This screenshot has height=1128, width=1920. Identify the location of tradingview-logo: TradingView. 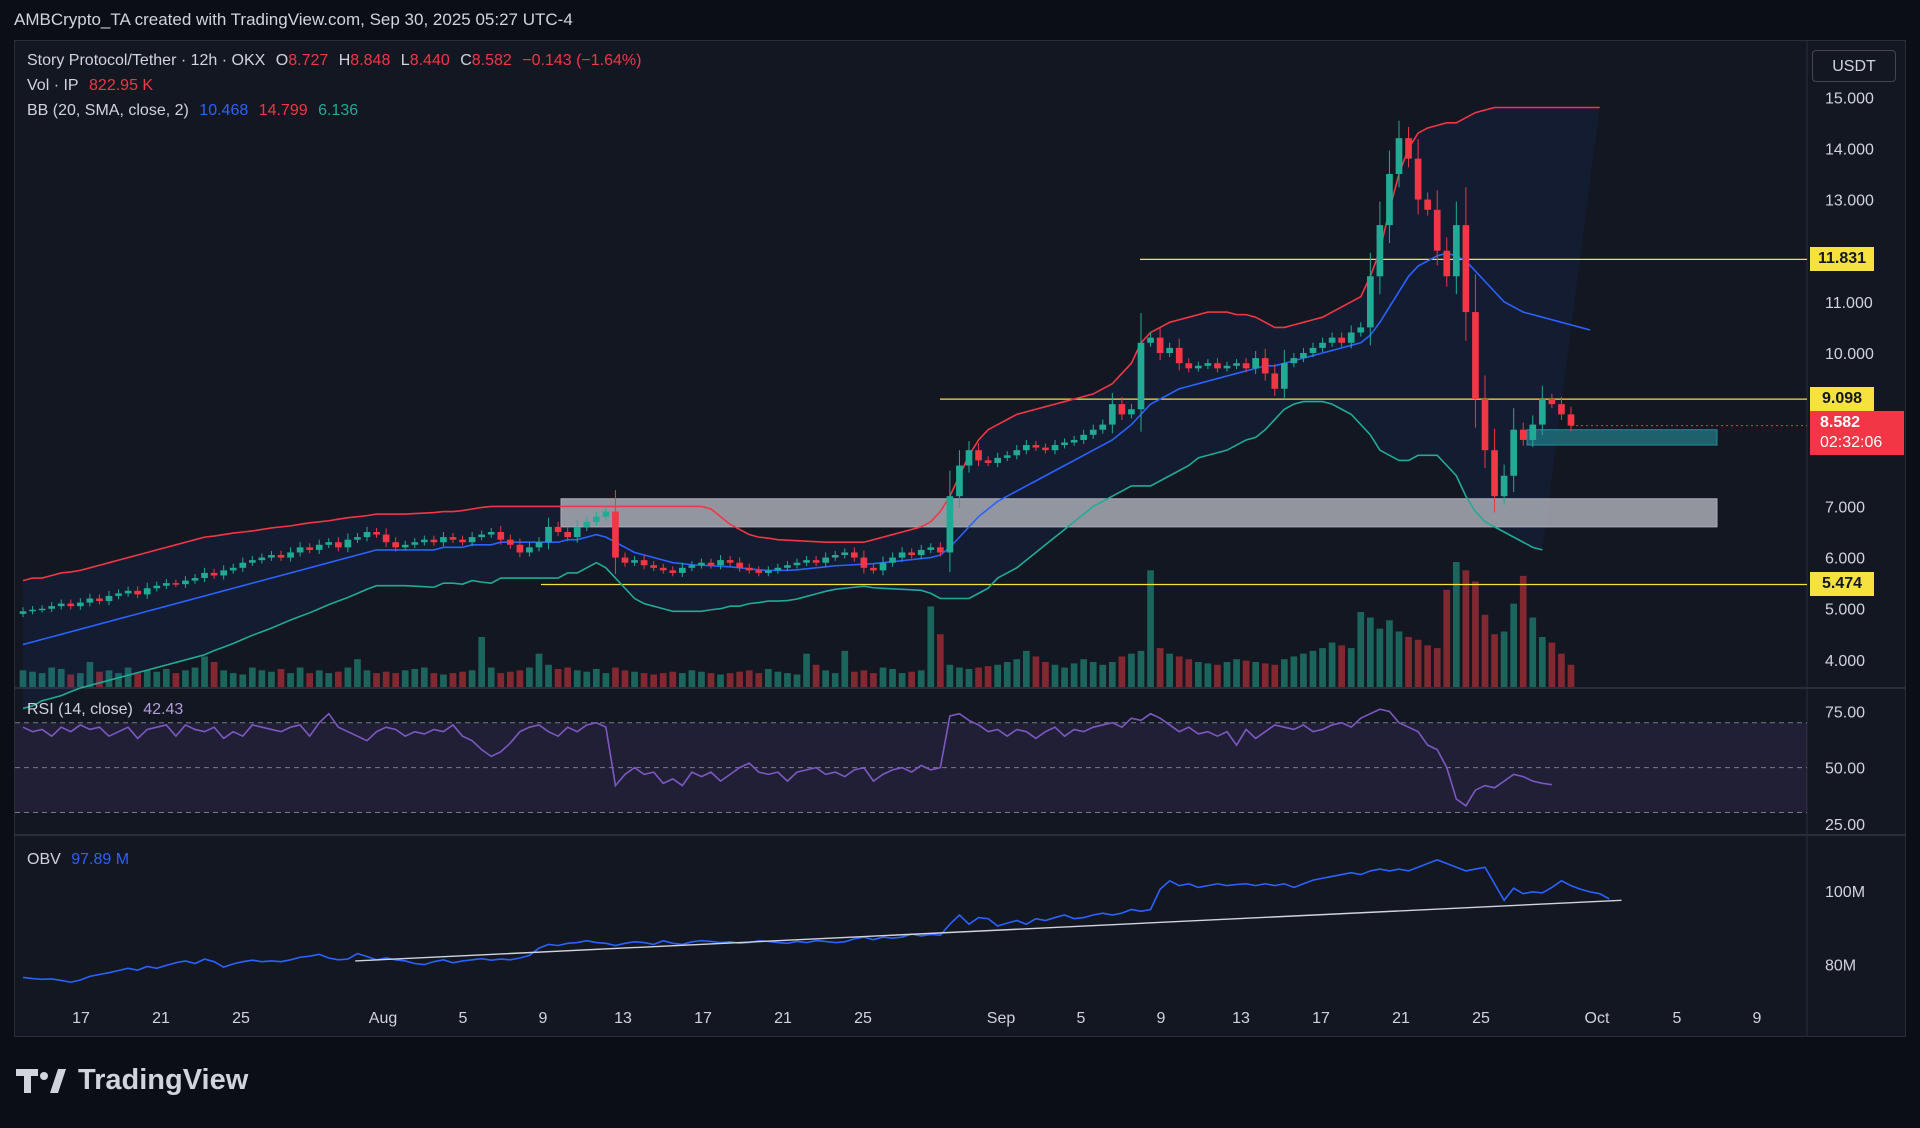
(132, 1080).